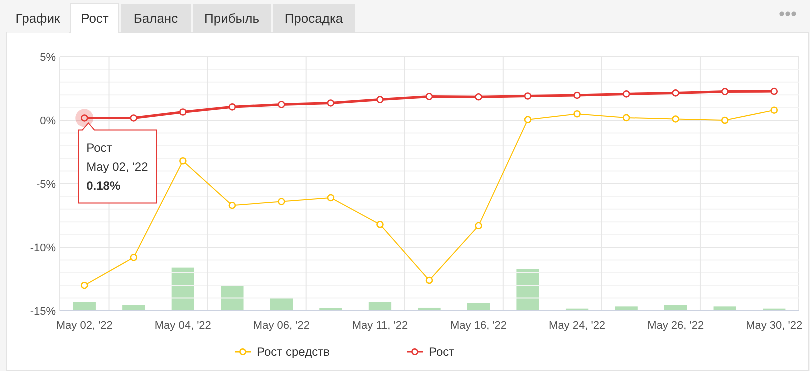 Image resolution: width=810 pixels, height=371 pixels. What do you see at coordinates (577, 326) in the screenshot?
I see `x-tick-label: May 24, '22` at bounding box center [577, 326].